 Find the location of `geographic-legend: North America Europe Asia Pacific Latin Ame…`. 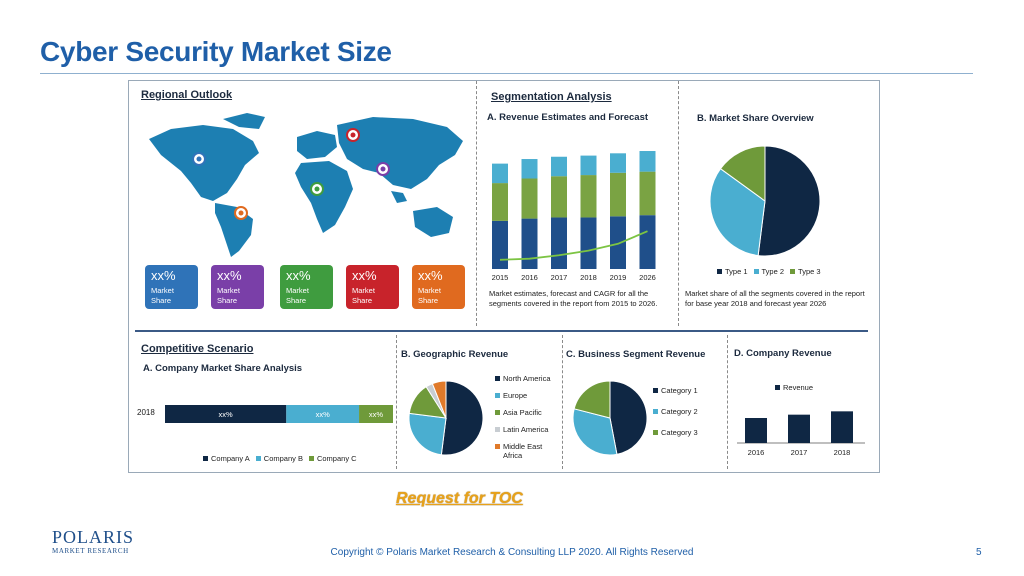

geographic-legend: North America Europe Asia Pacific Latin Ame… is located at coordinates (529, 419).